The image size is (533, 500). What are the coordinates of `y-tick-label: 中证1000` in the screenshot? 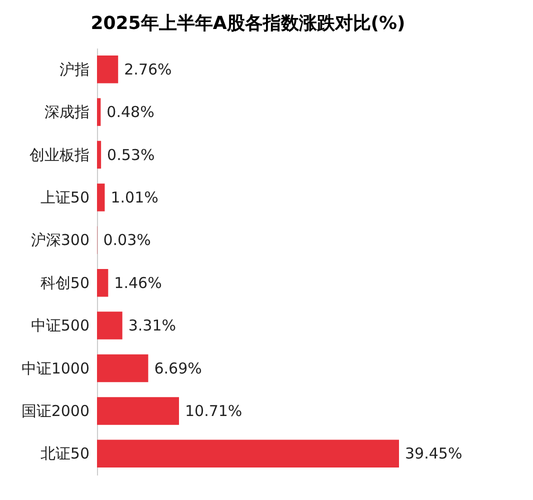 It's located at (55, 368).